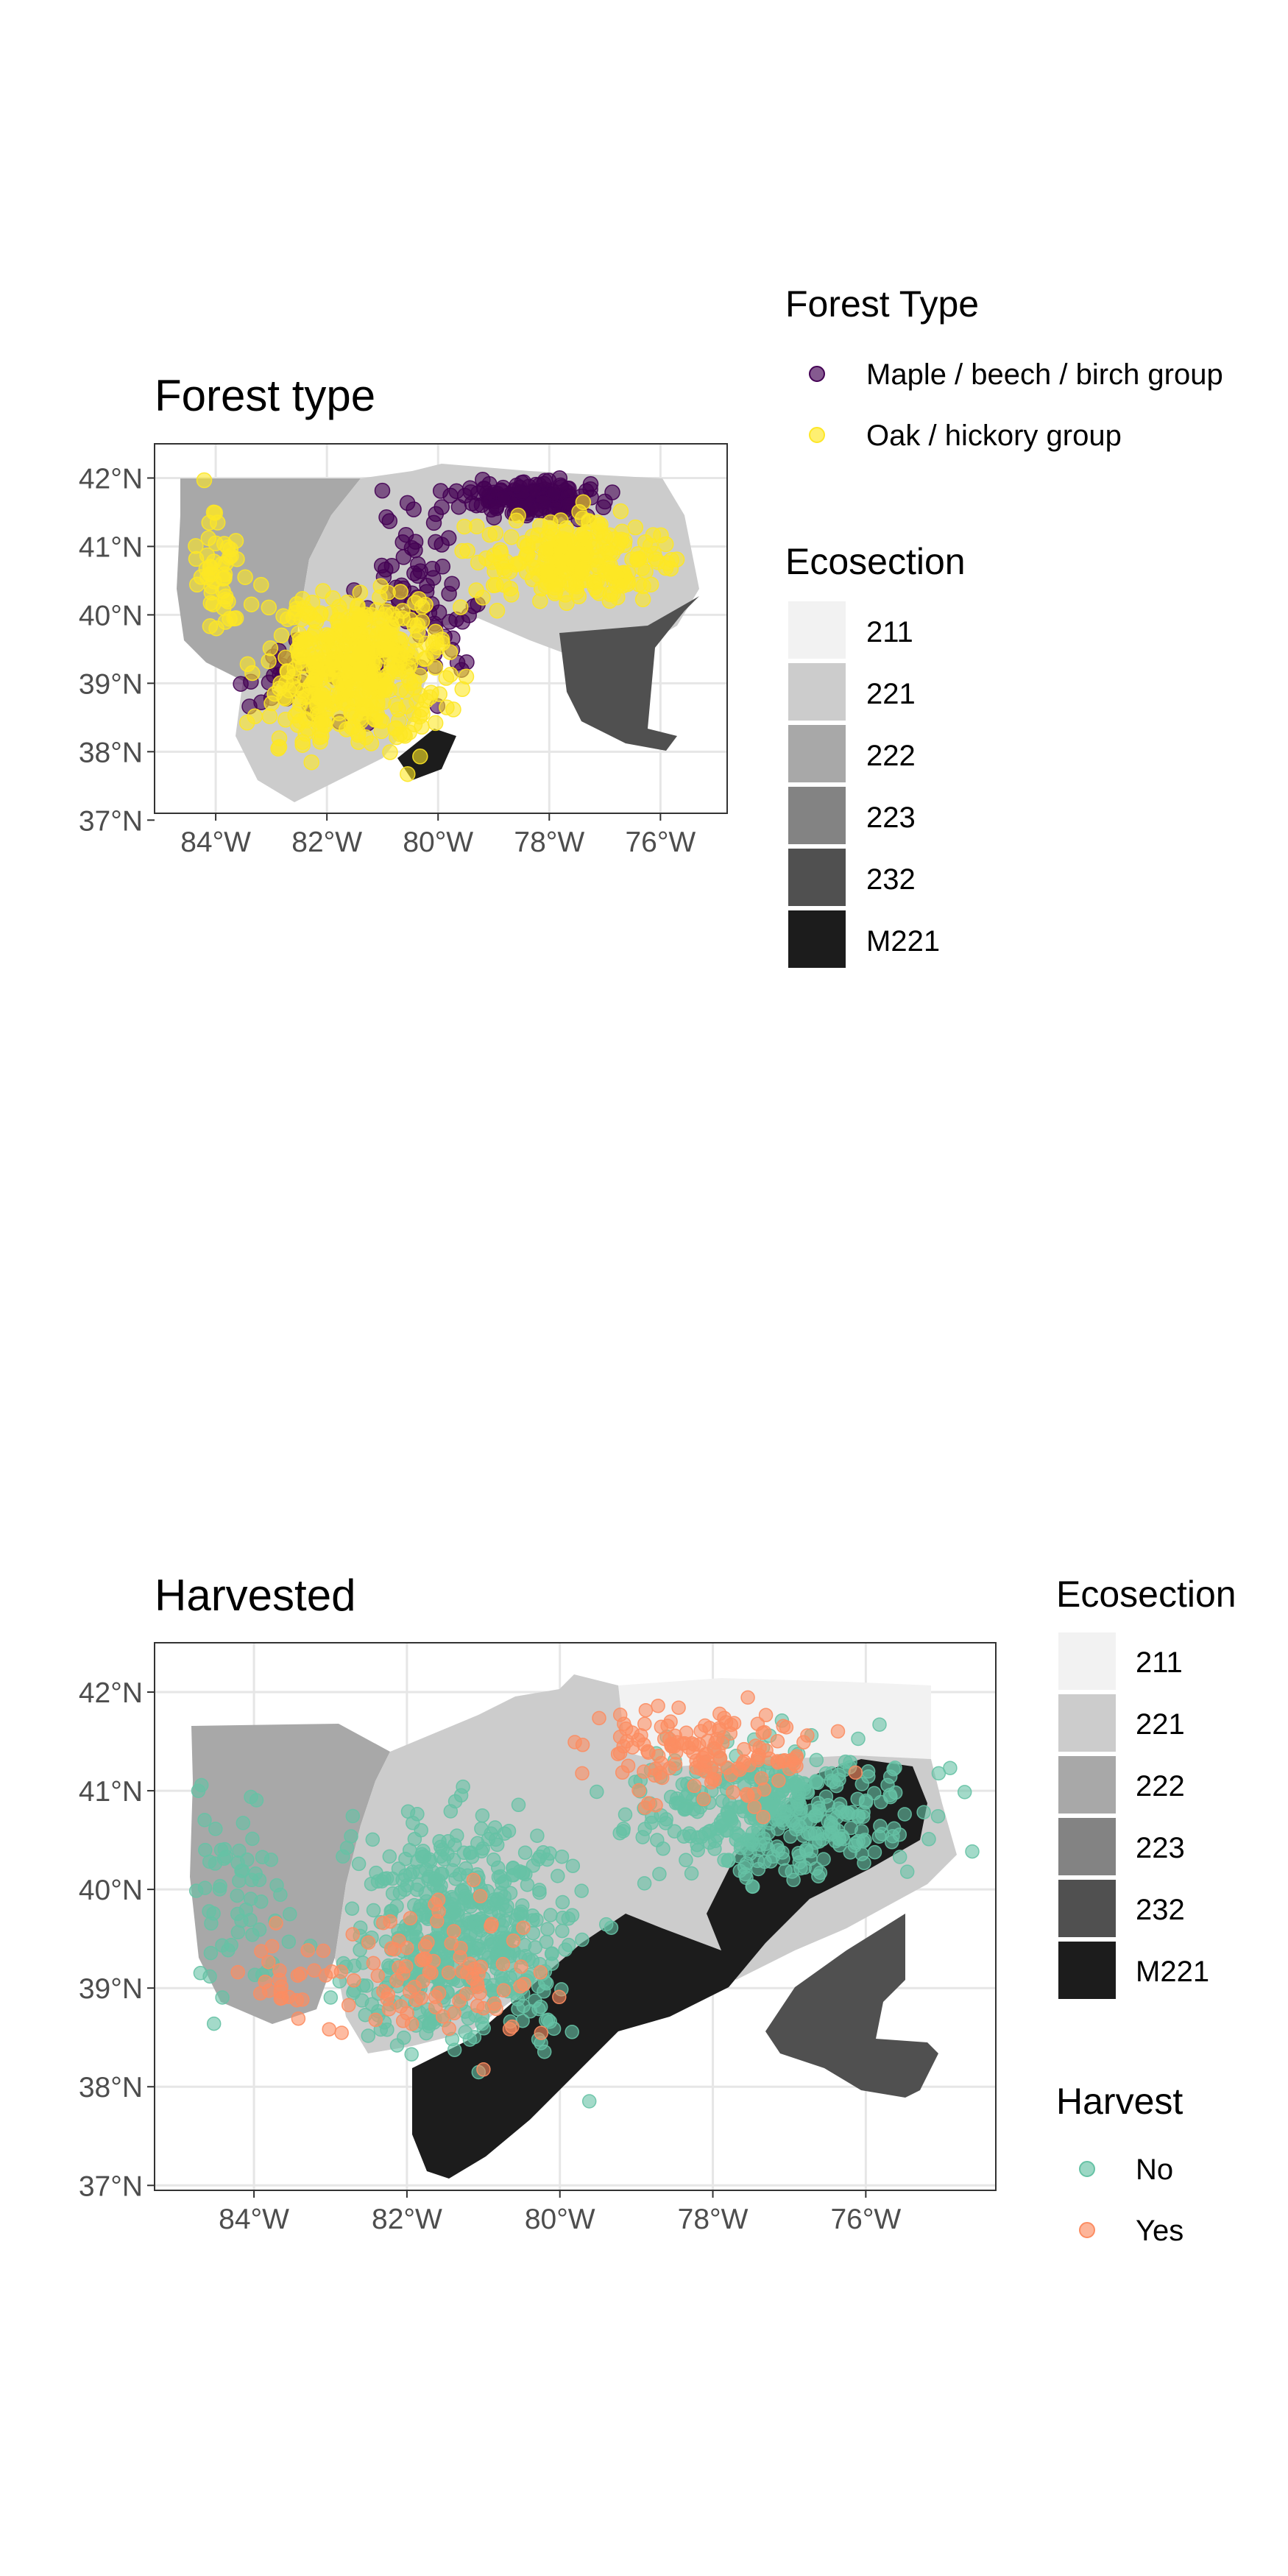 Image resolution: width=1288 pixels, height=2576 pixels. Describe the element at coordinates (1146, 1594) in the screenshot. I see `legend-title: Ecosection` at that location.